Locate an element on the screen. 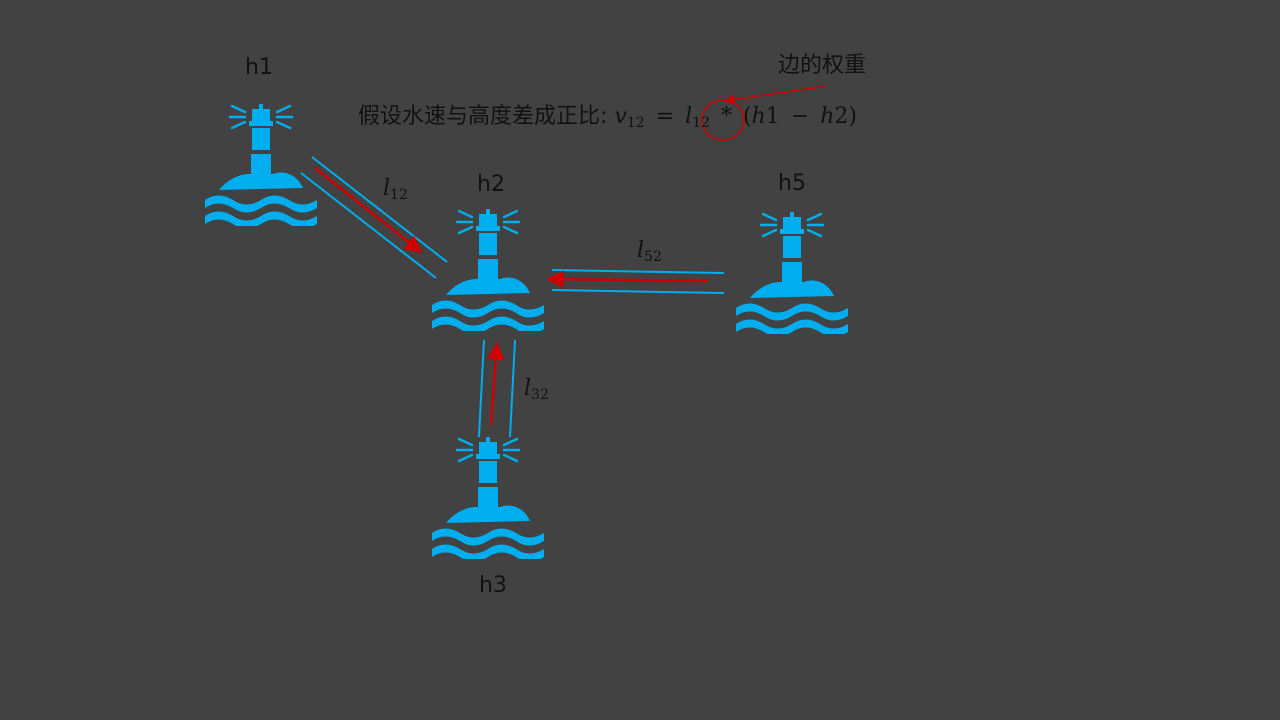 The height and width of the screenshot is (720, 1280). node-label-h1: h1 is located at coordinates (259, 67).